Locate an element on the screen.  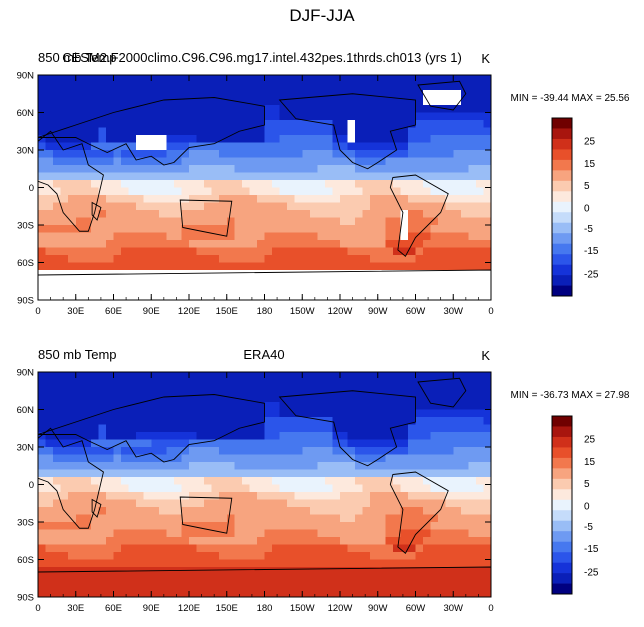
colorbar-swatch is located at coordinates (562, 495).